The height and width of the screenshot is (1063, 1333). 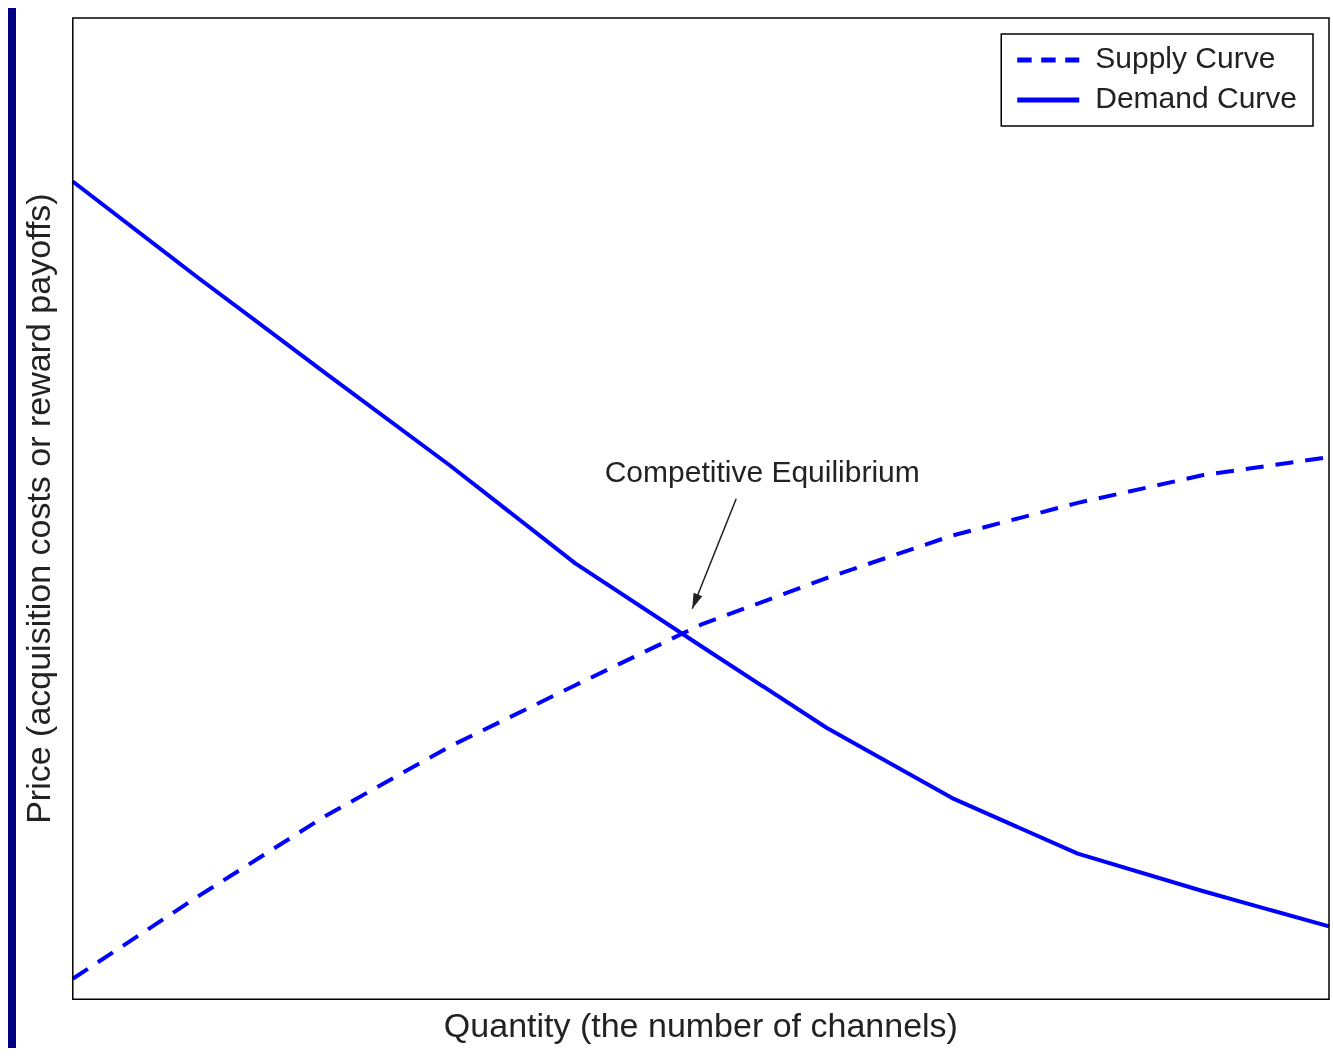 I want to click on annotation: Competitive Equilibrium, so click(x=762, y=471).